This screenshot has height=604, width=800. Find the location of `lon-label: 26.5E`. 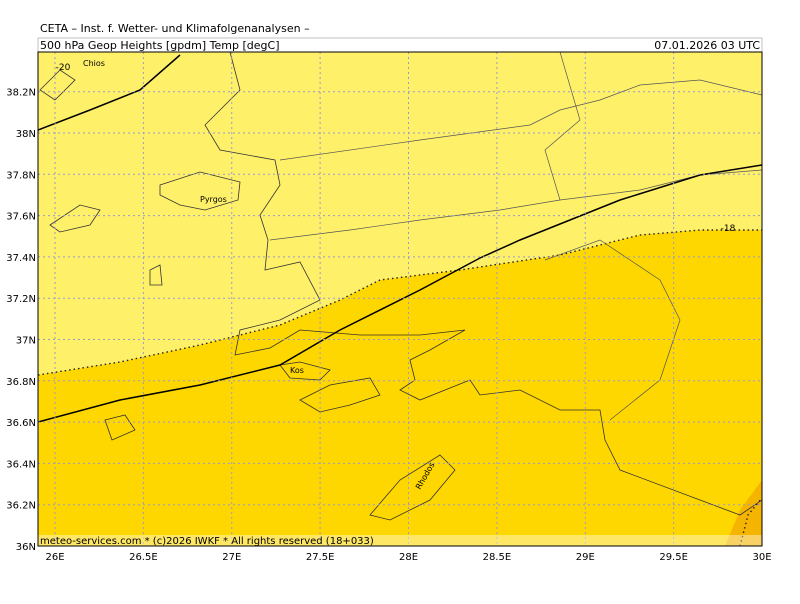

lon-label: 26.5E is located at coordinates (143, 557).